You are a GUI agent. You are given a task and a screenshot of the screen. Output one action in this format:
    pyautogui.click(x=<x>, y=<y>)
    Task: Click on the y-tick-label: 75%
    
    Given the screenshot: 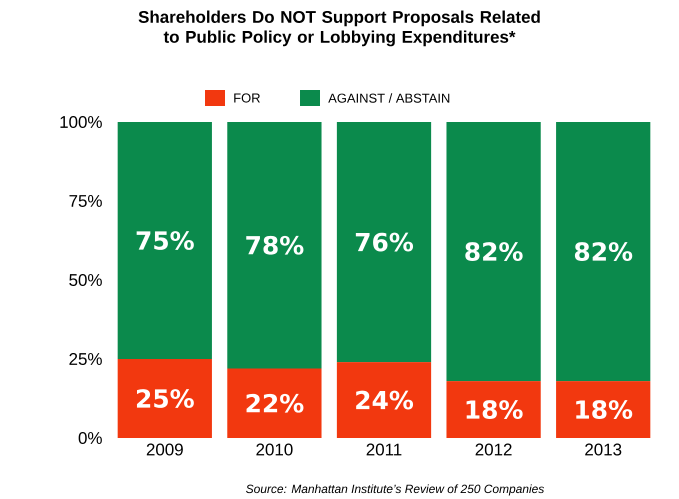 What is the action you would take?
    pyautogui.click(x=85, y=201)
    